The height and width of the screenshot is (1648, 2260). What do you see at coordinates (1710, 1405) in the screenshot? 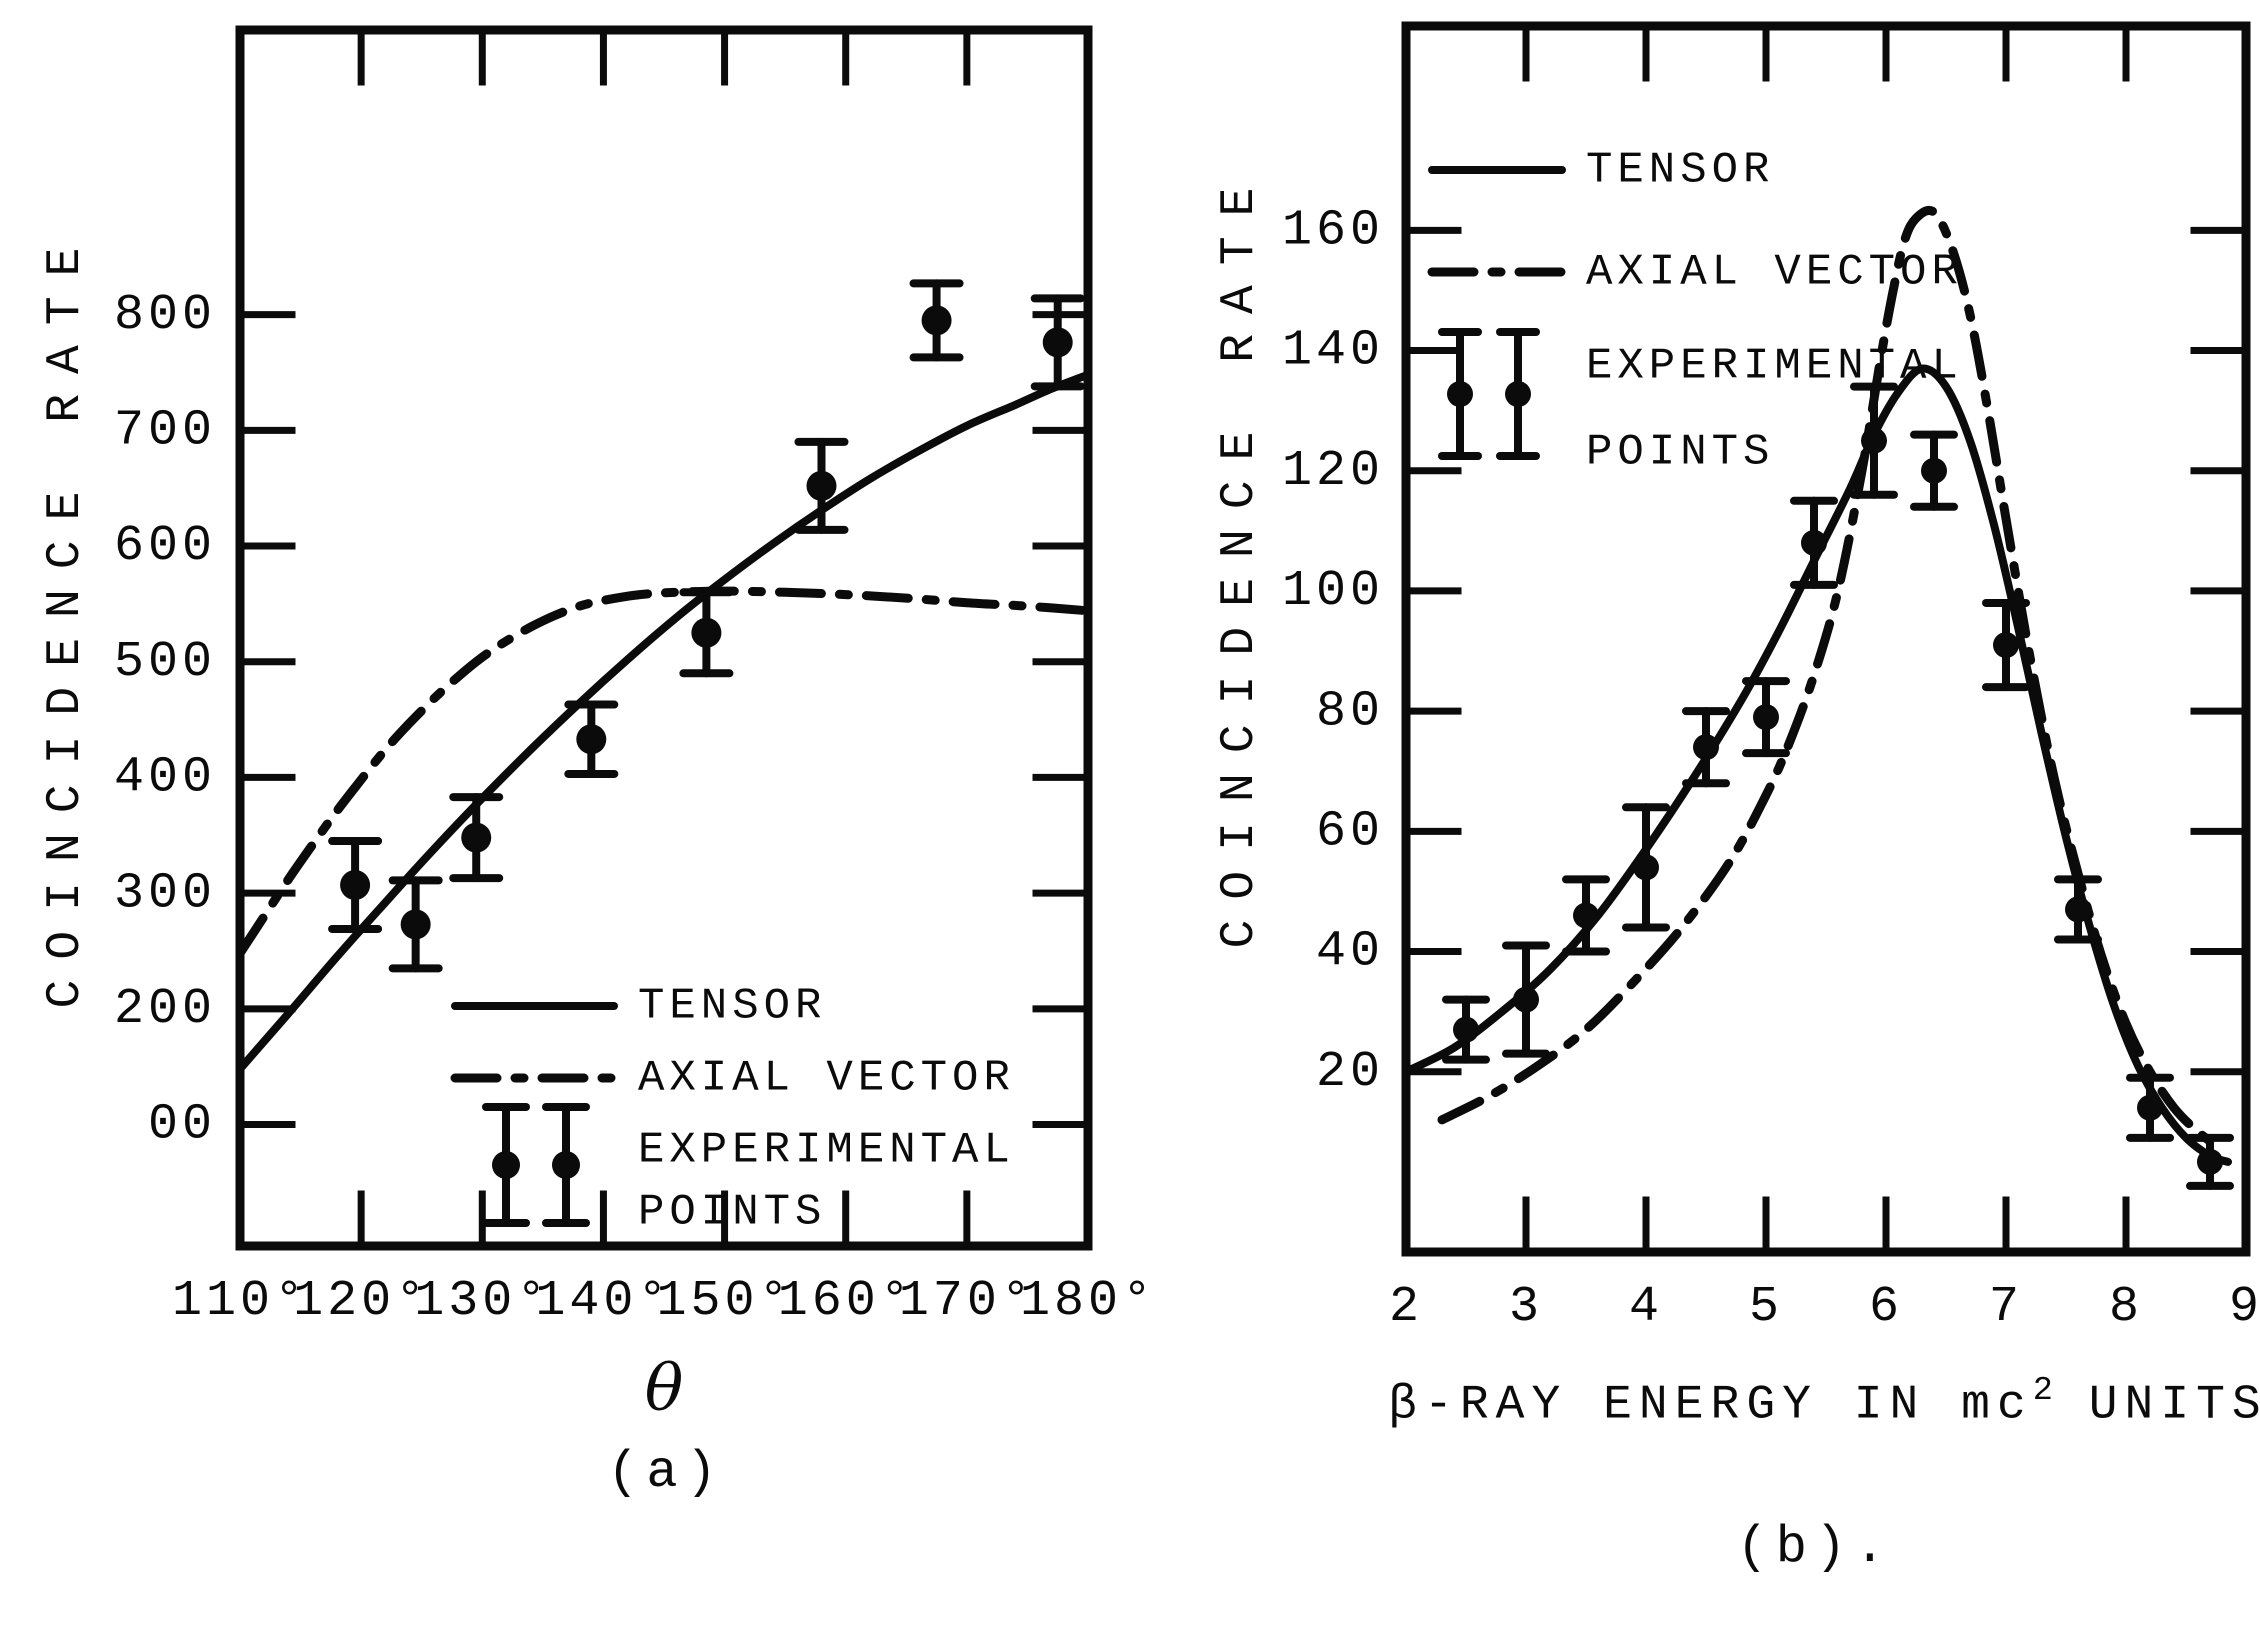
I see `x-axis-title-b-prefix: β-RAY ENERGY IN mc` at bounding box center [1710, 1405].